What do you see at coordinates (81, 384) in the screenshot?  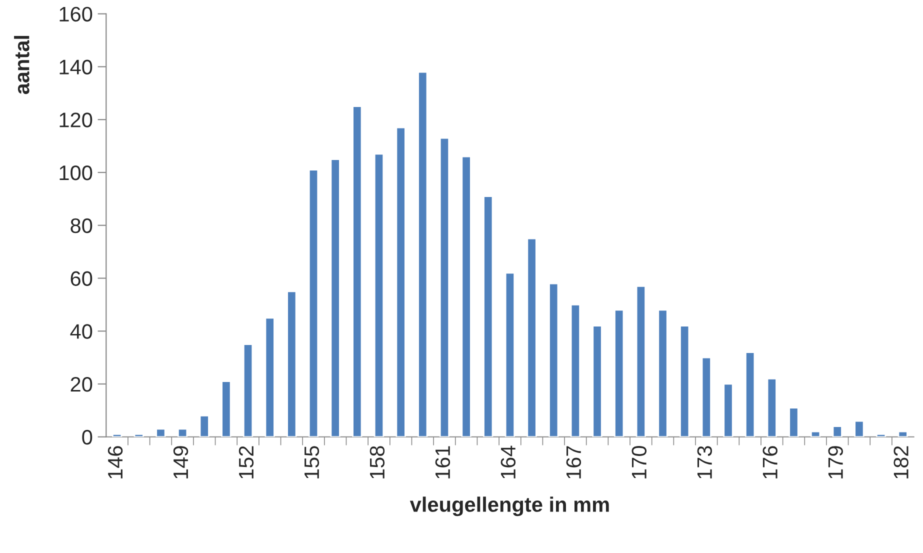 I see `y-tick-label: 20` at bounding box center [81, 384].